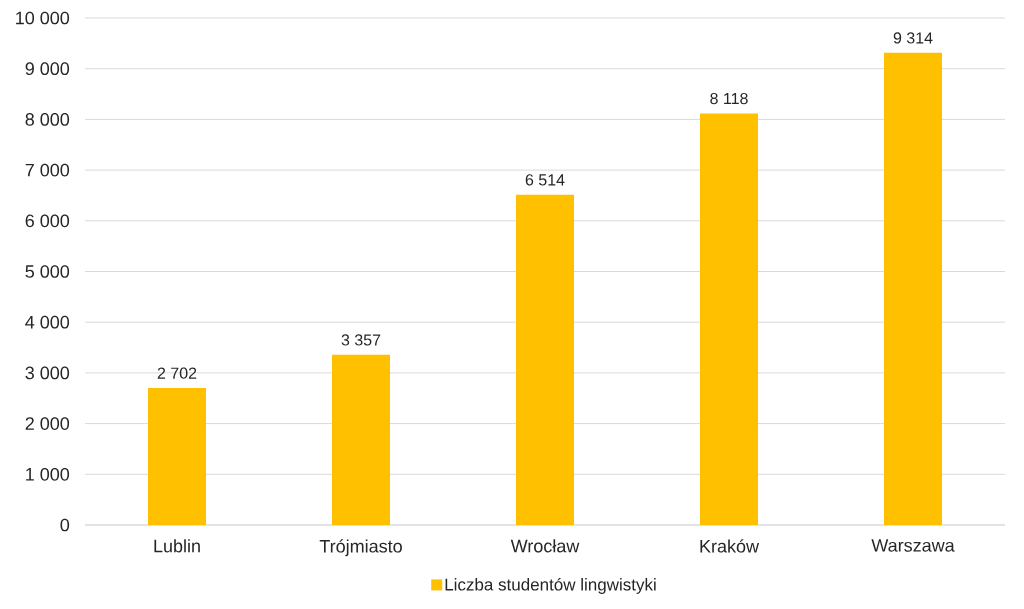  Describe the element at coordinates (177, 546) in the screenshot. I see `x-tick-label: Lublin` at that location.